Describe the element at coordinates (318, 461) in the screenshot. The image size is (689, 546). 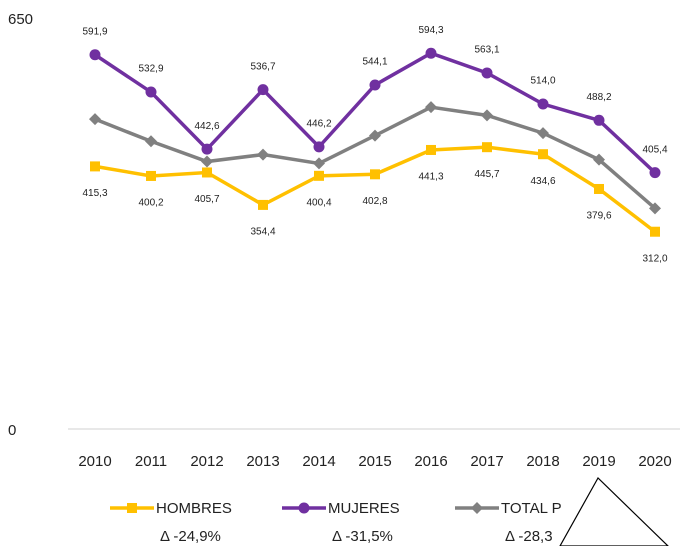
I see `x-tick-label: 2014` at that location.